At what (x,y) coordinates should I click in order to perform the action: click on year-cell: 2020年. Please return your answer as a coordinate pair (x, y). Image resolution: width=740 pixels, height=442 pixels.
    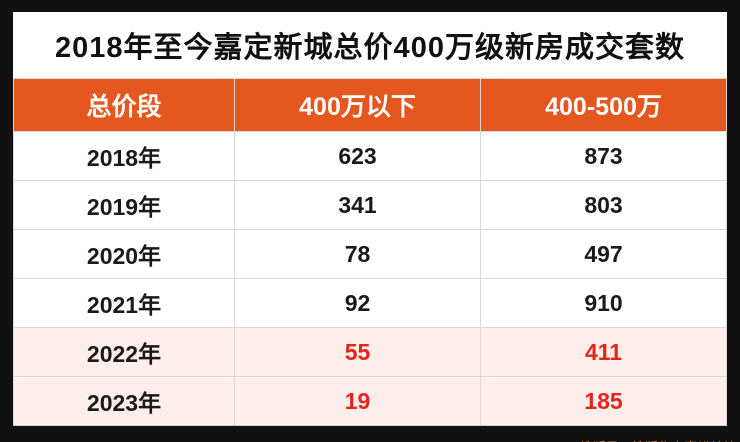
    Looking at the image, I should click on (124, 254).